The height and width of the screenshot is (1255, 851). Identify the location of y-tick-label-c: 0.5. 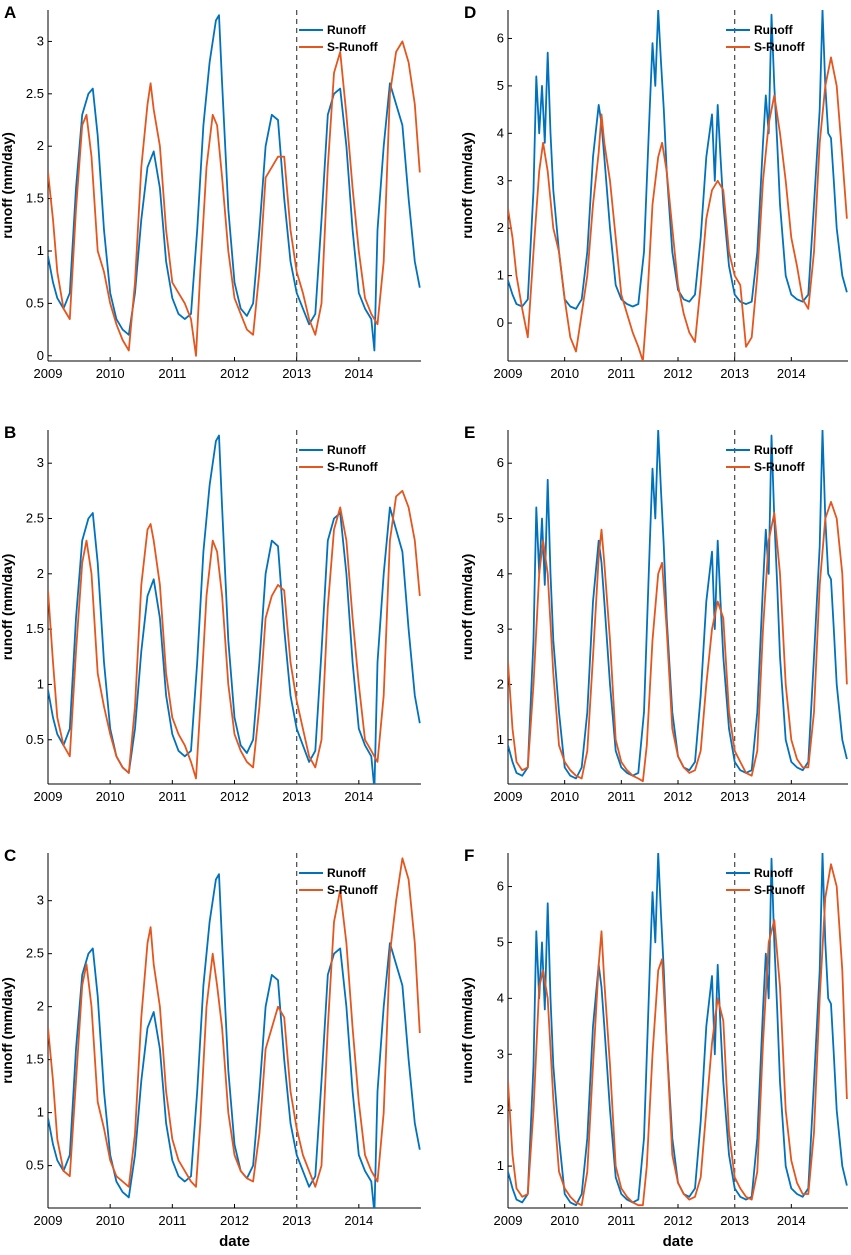
(35, 1165).